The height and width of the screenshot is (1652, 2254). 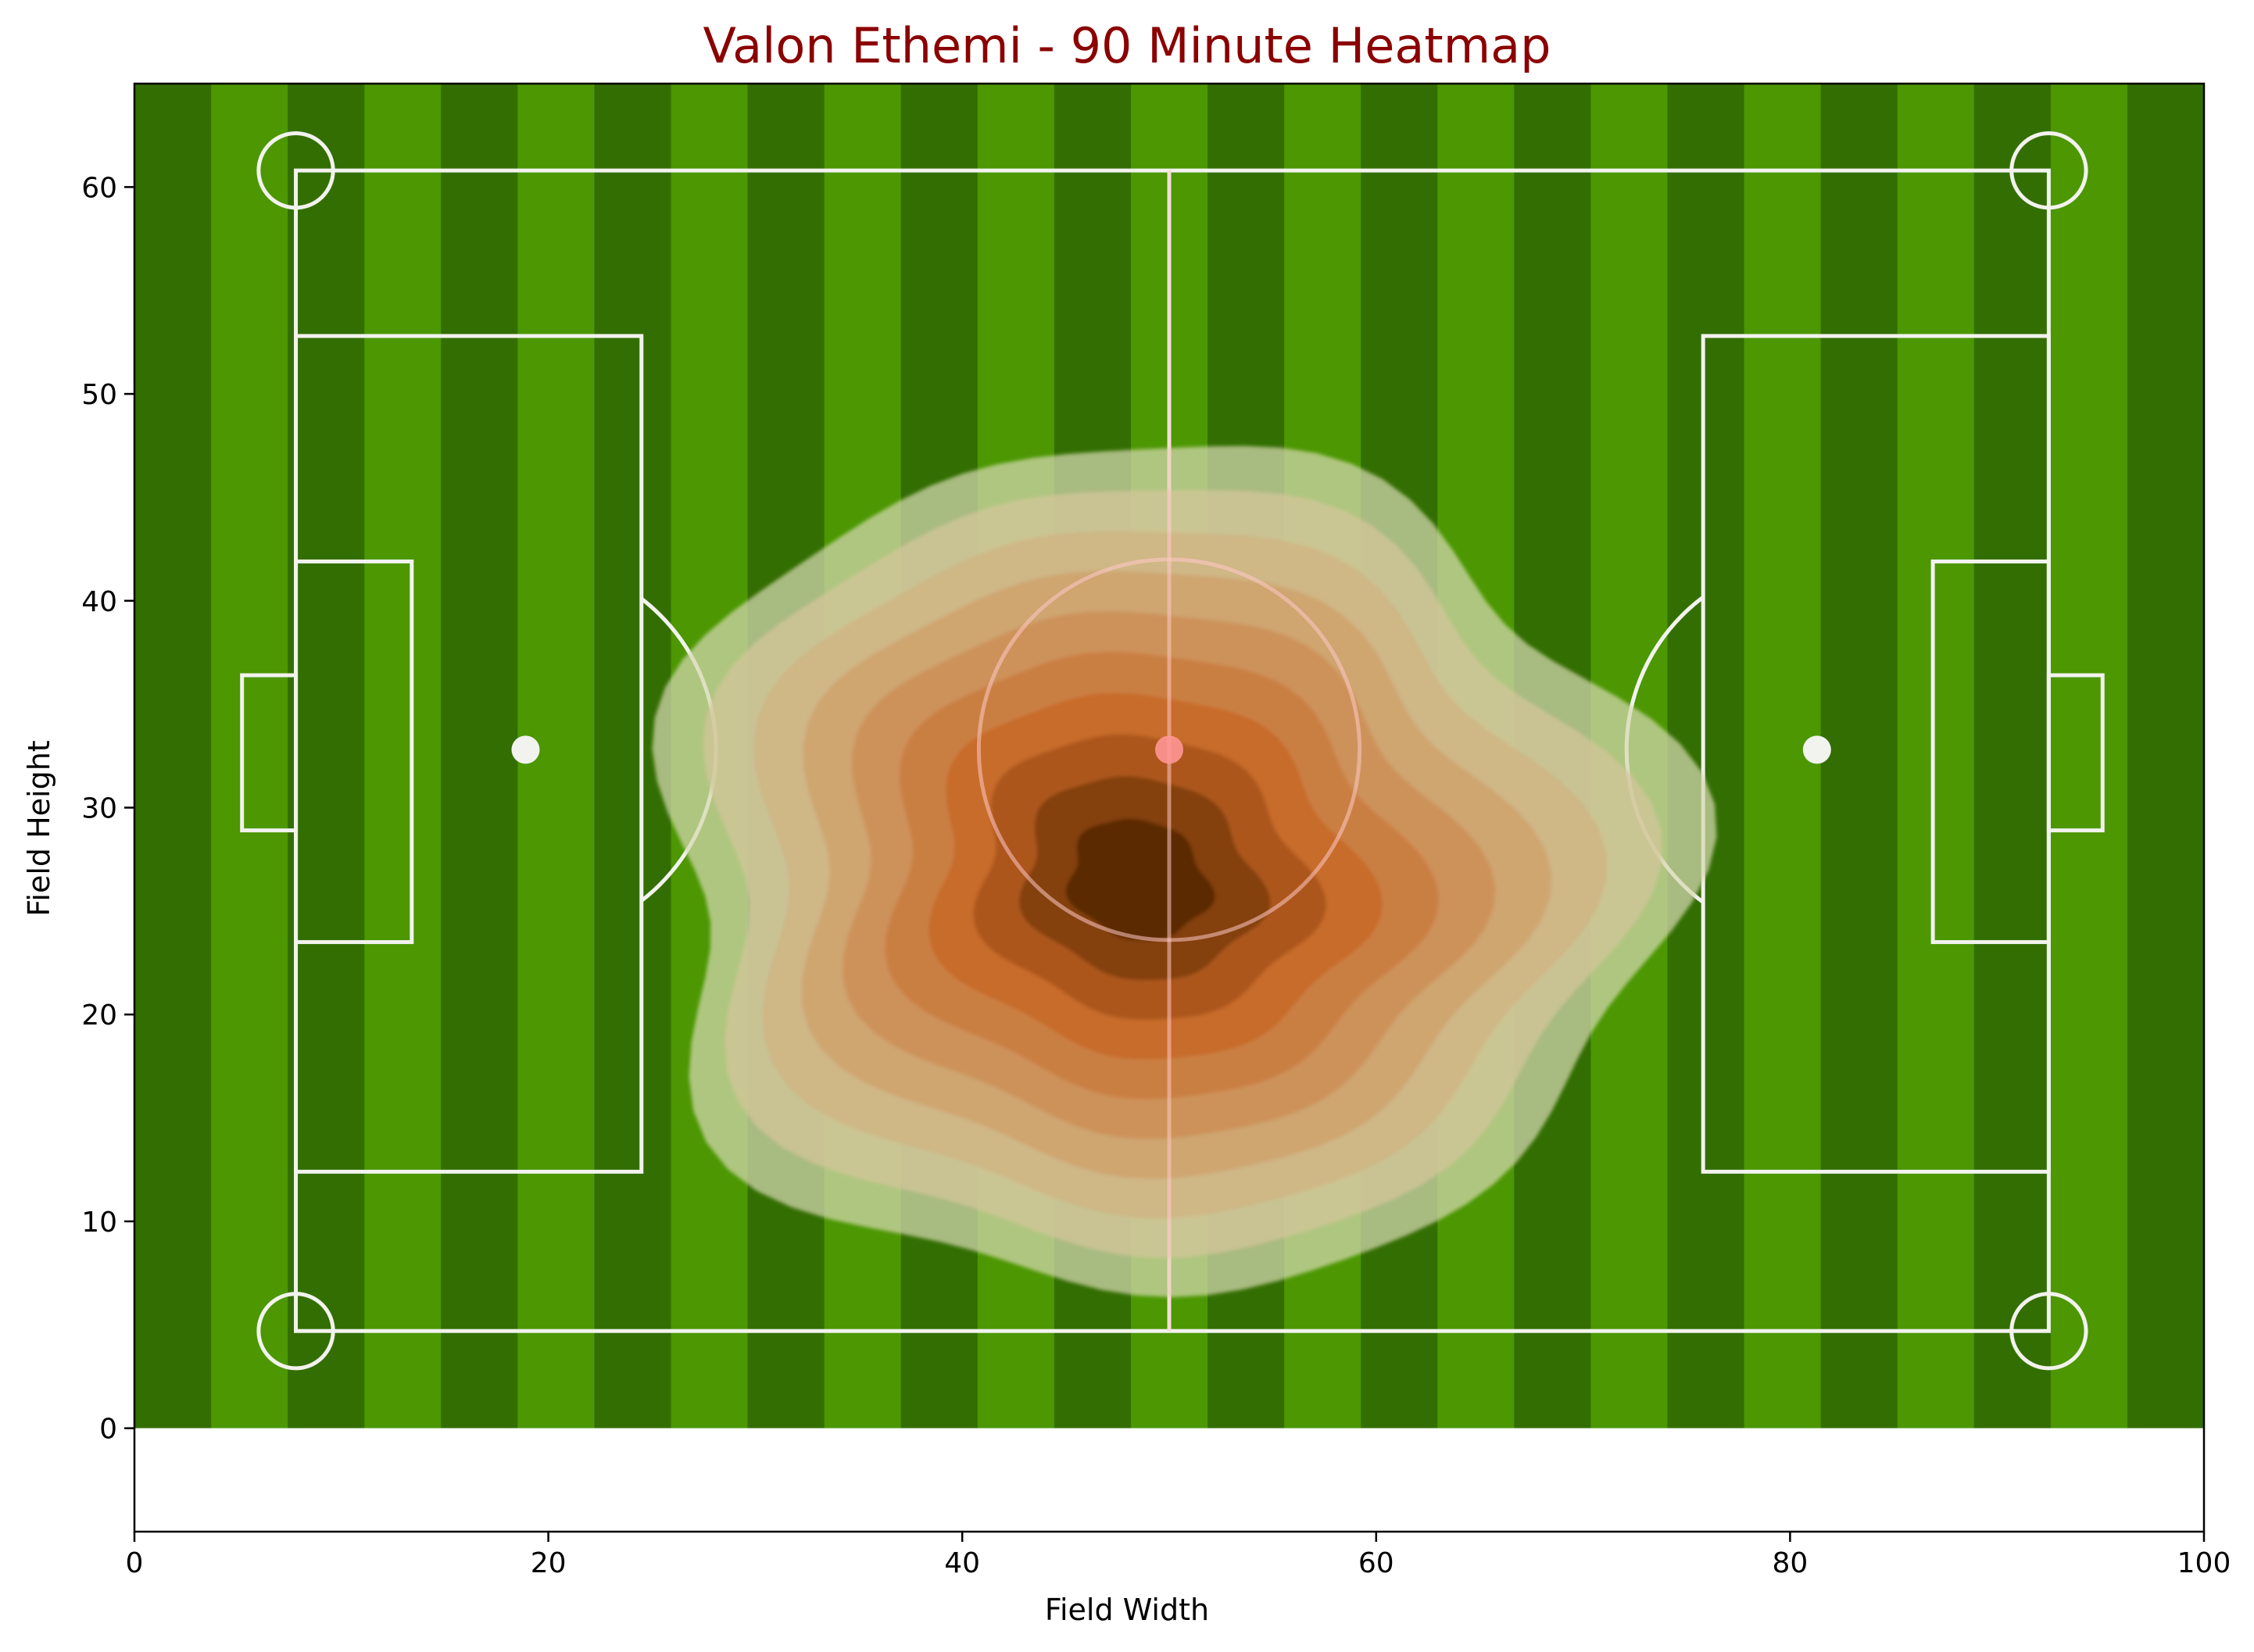 What do you see at coordinates (1169, 1480) in the screenshot?
I see `below-pitch-area` at bounding box center [1169, 1480].